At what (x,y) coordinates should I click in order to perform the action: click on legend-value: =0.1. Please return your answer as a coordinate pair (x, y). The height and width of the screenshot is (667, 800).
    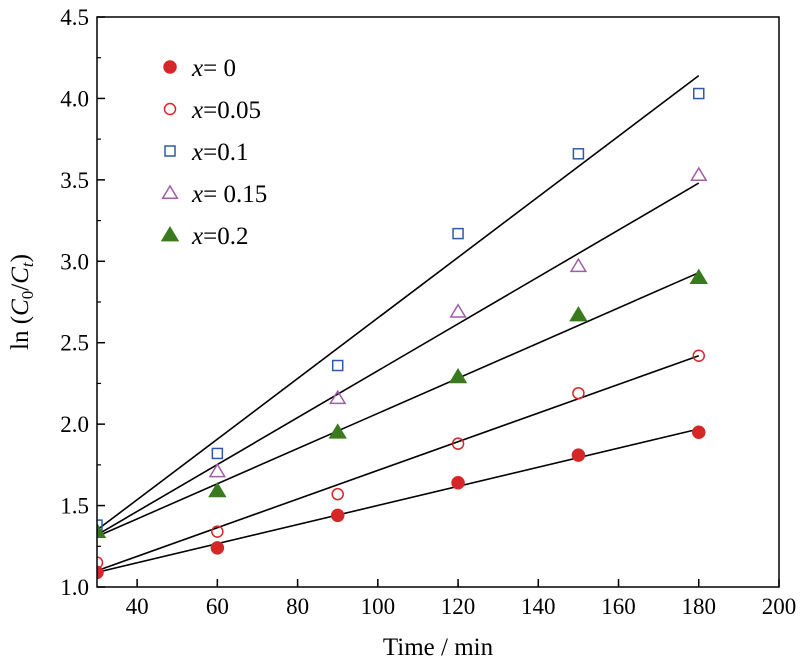
    Looking at the image, I should click on (225, 152).